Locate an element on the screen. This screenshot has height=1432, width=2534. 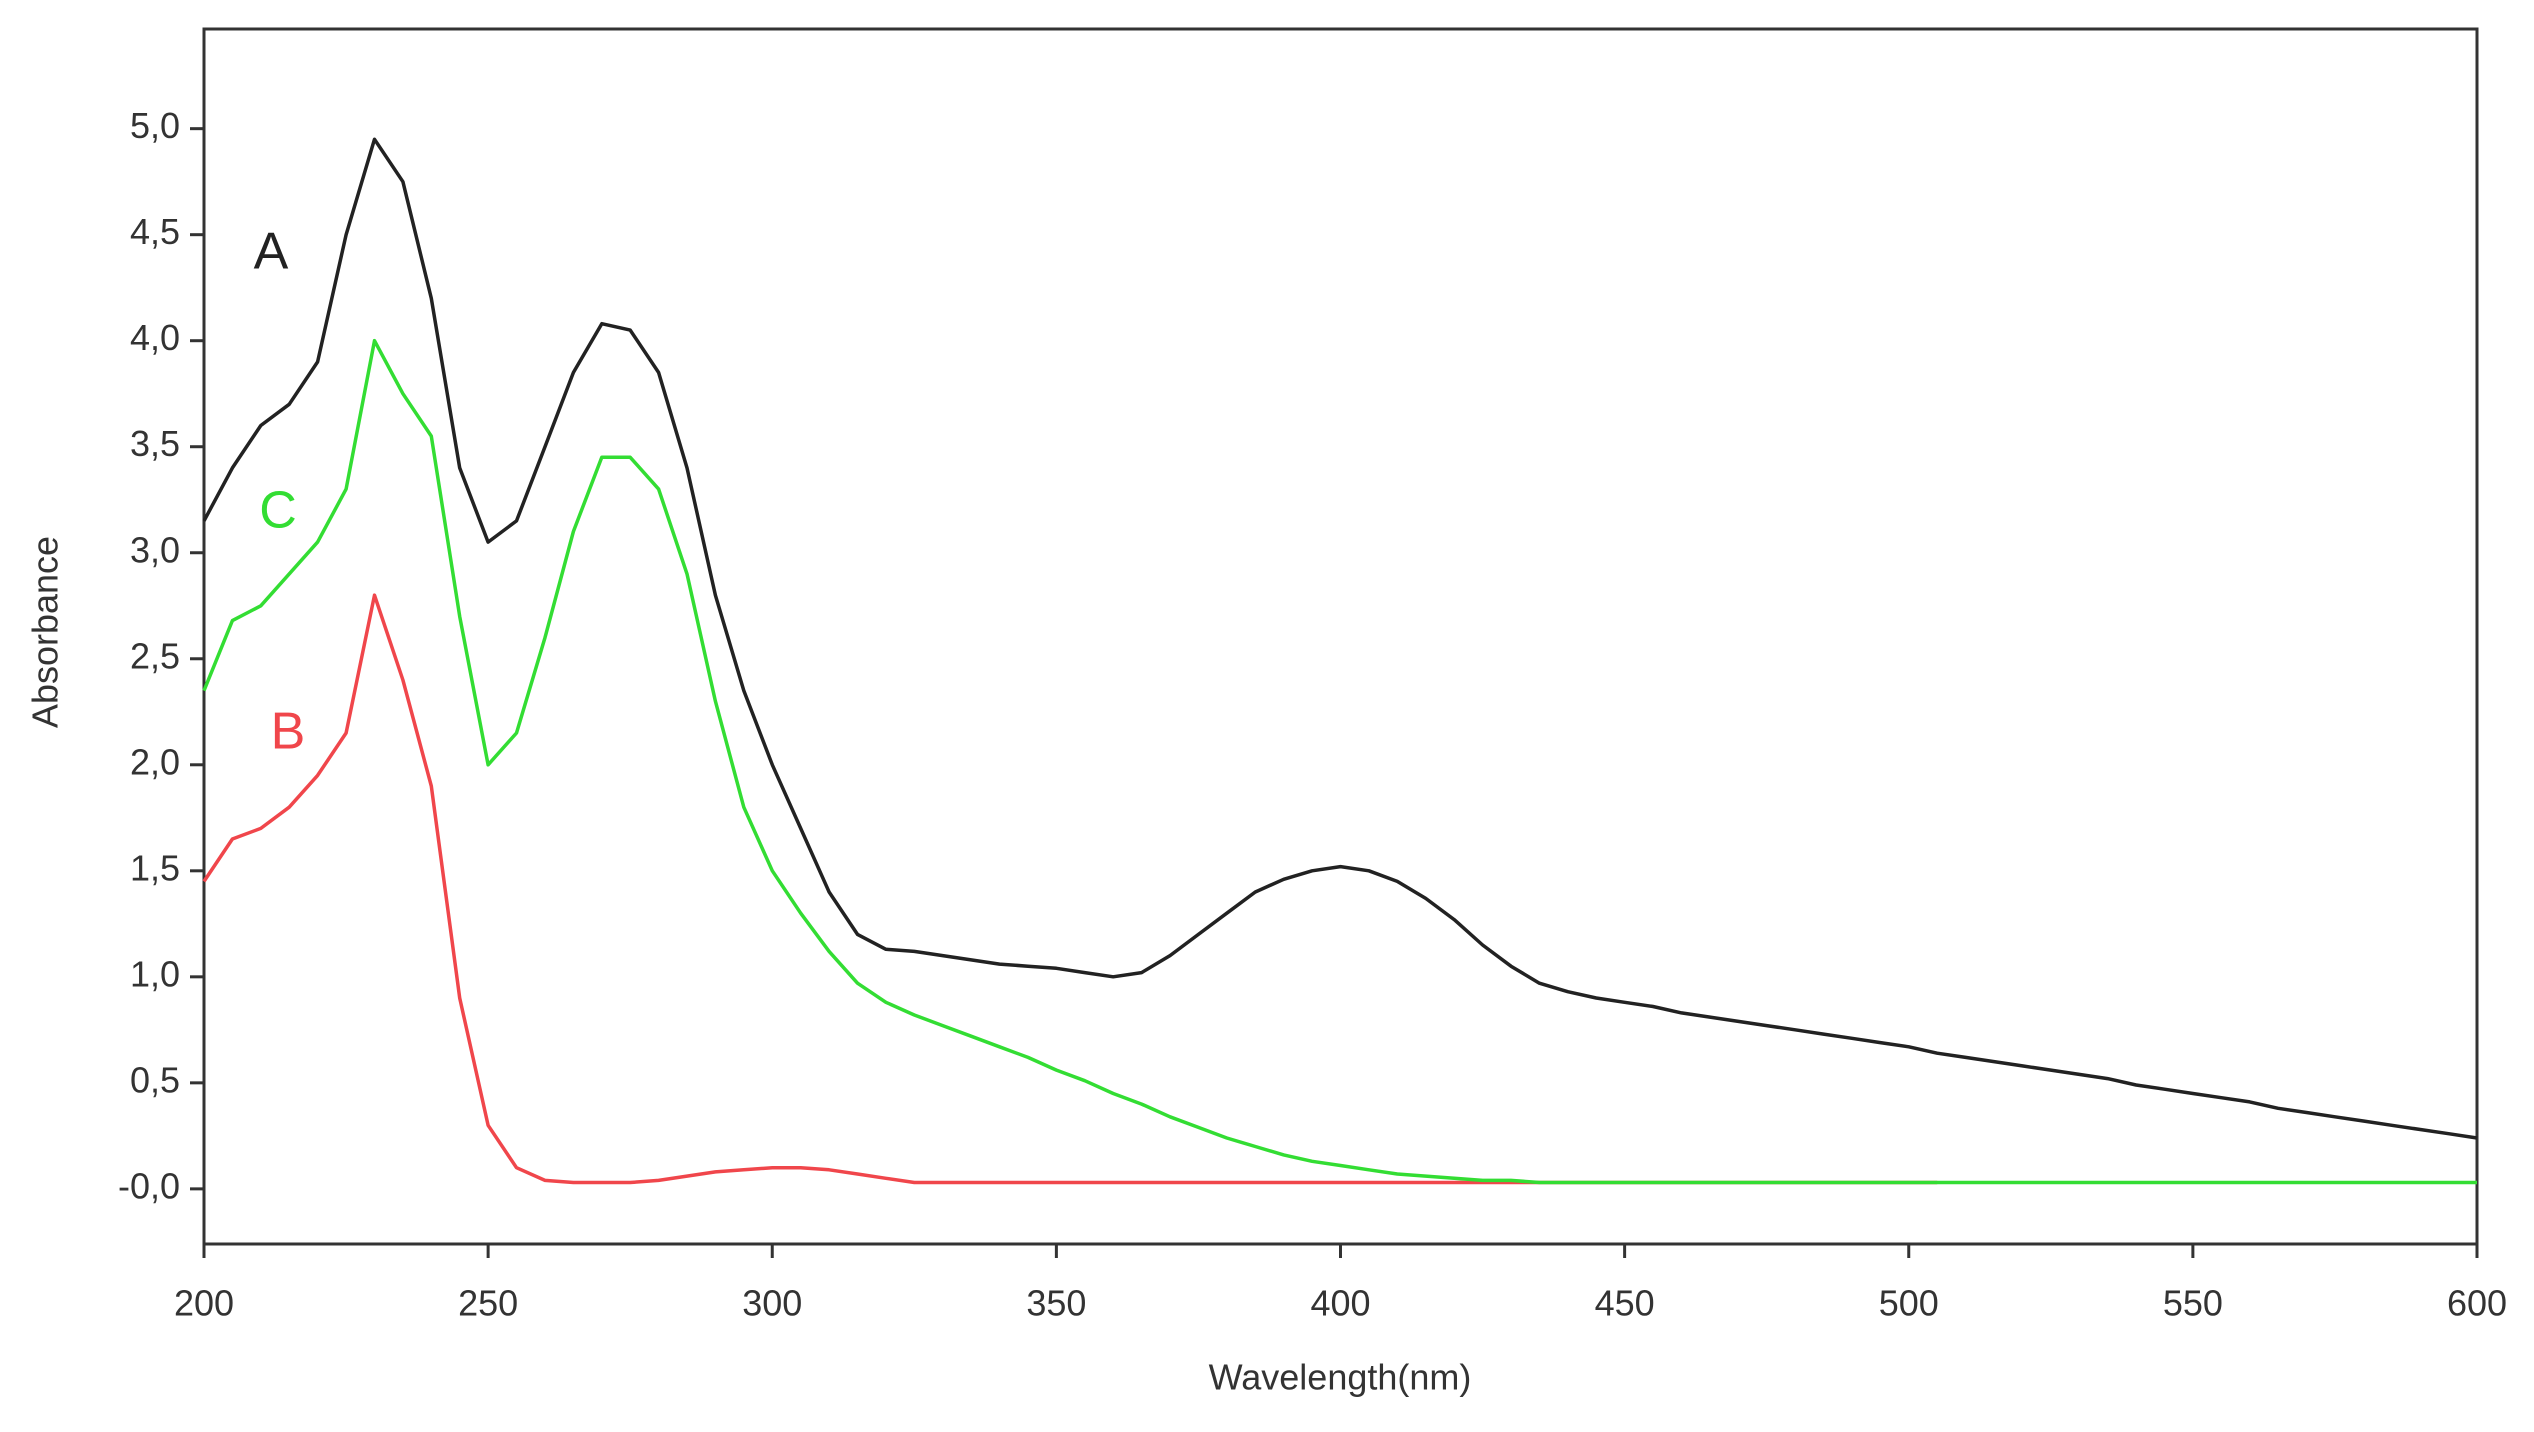
y-tick-label: 2,5 is located at coordinates (155, 655).